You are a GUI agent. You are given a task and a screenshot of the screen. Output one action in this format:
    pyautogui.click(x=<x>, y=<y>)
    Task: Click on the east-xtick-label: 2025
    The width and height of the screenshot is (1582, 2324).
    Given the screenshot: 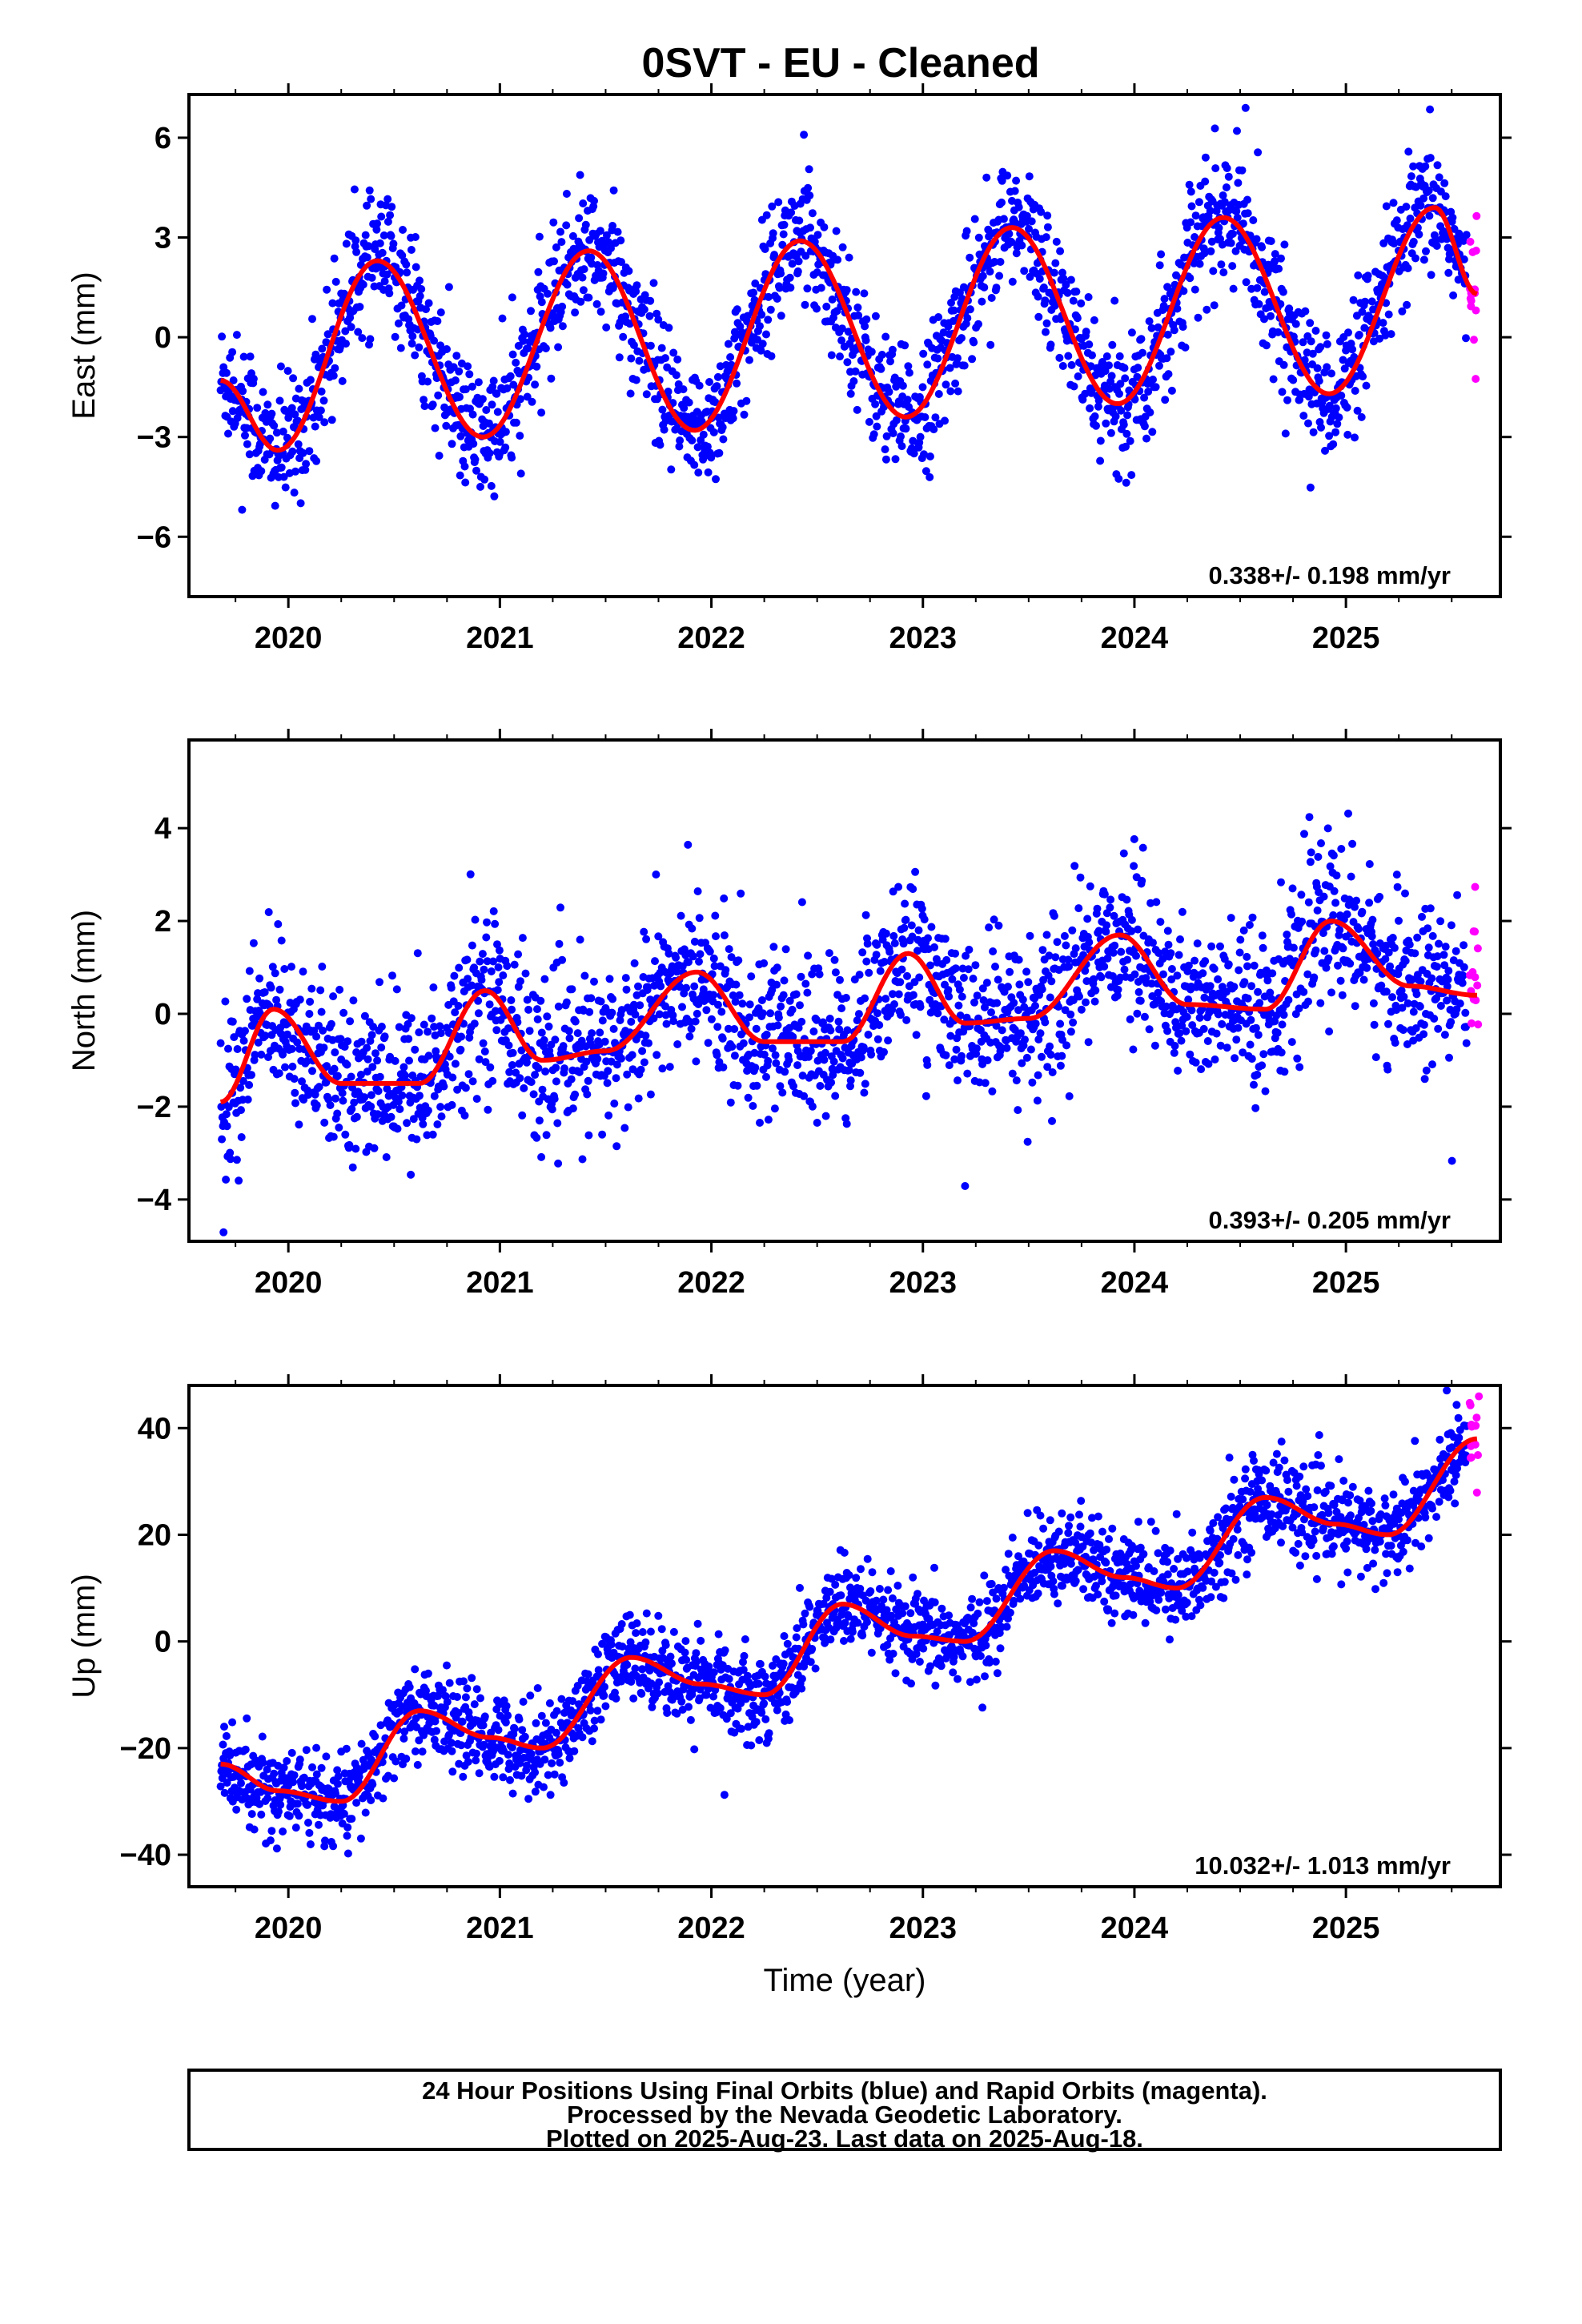 What is the action you would take?
    pyautogui.click(x=1346, y=638)
    